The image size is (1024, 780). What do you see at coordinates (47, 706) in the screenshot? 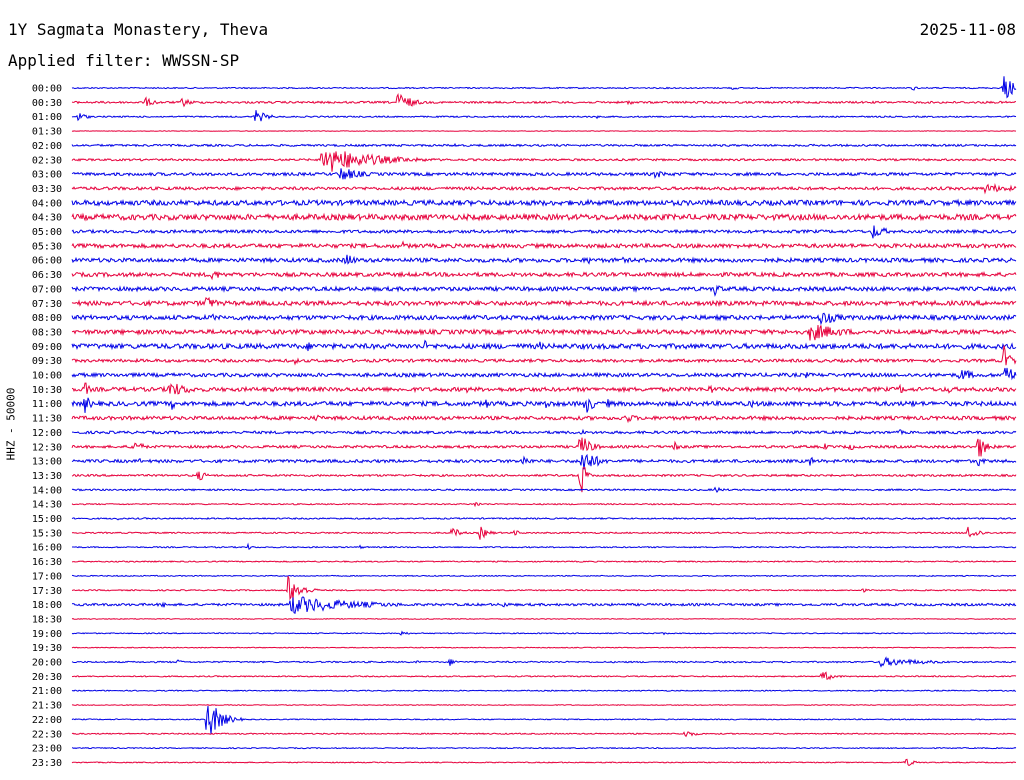
I see `time-label: 21:30` at bounding box center [47, 706].